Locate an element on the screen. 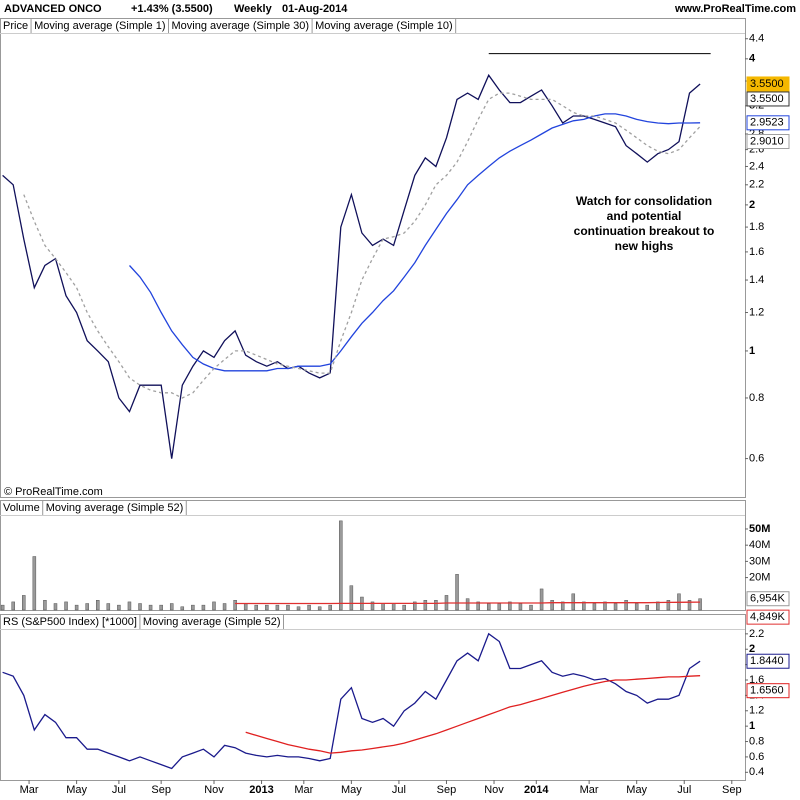  y-tick-label: 4 is located at coordinates (752, 59).